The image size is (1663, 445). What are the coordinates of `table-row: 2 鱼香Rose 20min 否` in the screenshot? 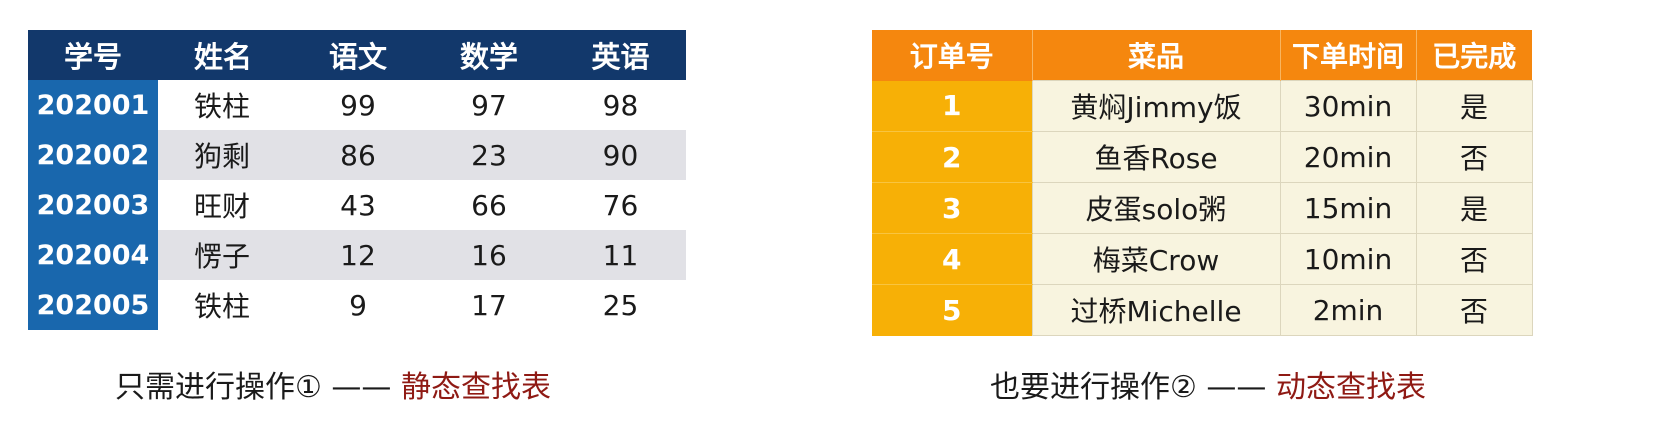 It's located at (1202, 157).